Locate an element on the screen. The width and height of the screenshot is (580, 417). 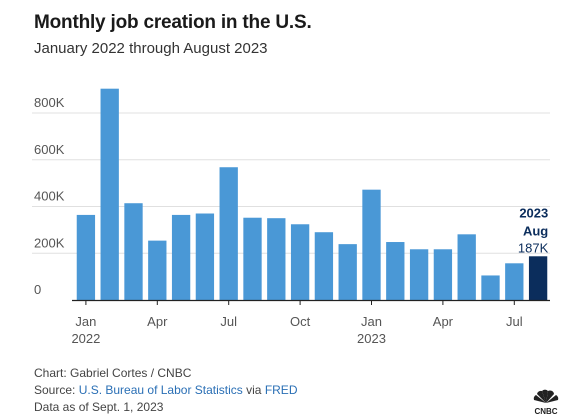
y-tick-label: 800K is located at coordinates (49, 102).